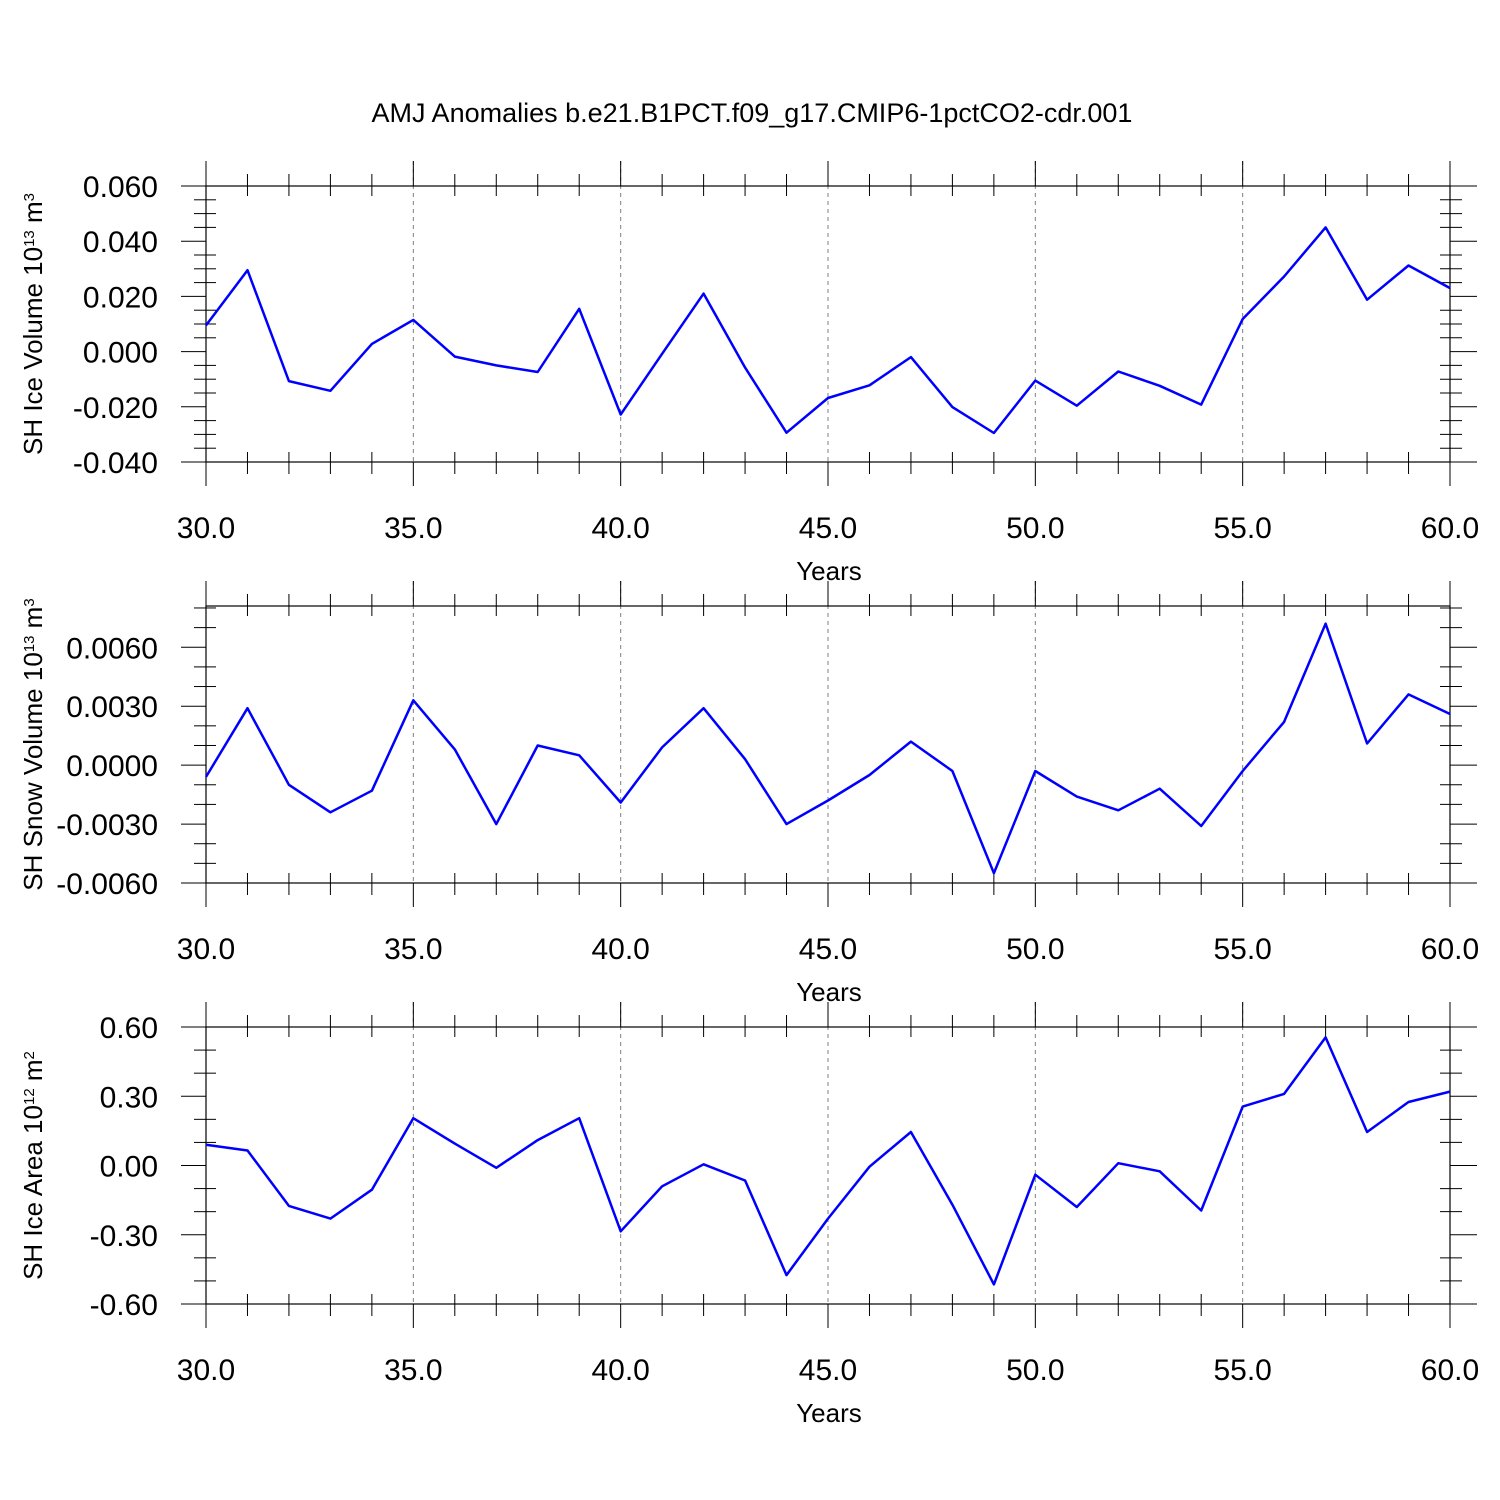 The image size is (1500, 1500). I want to click on y-tick-label: 0.0000, so click(112, 766).